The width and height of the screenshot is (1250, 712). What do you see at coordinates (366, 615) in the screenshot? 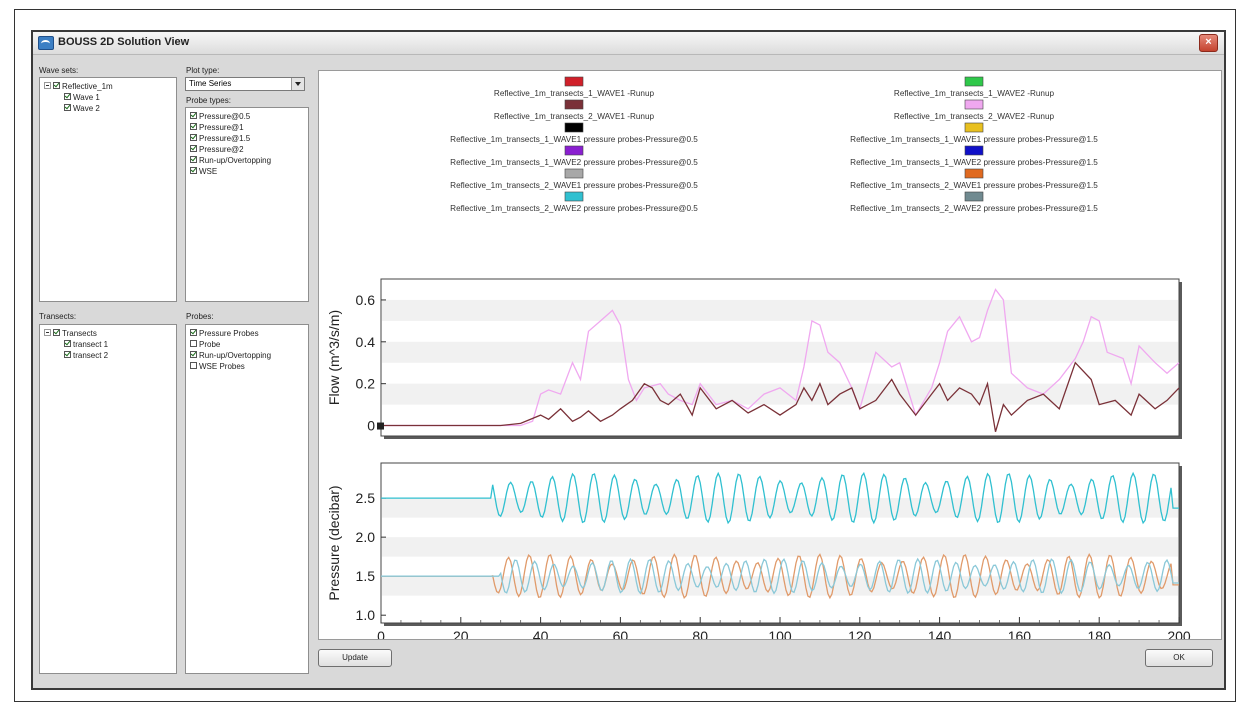
I see `y-tick-label: 1.0` at bounding box center [366, 615].